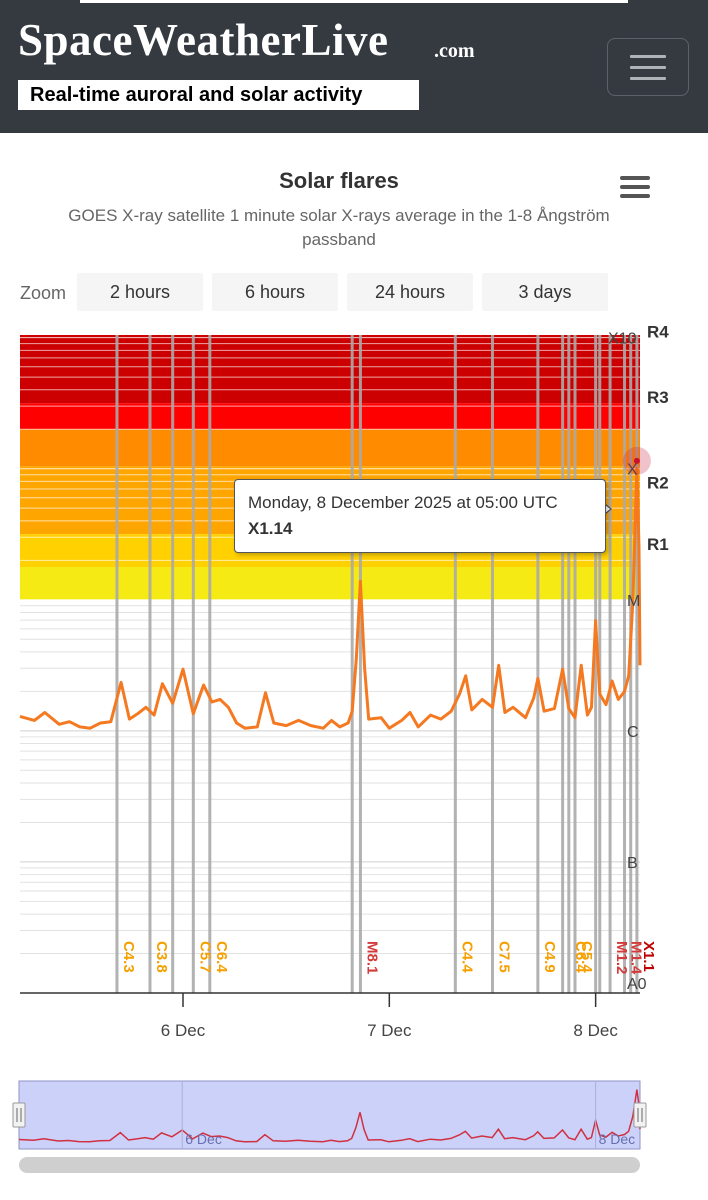  I want to click on flare-label: M1.2, so click(621, 957).